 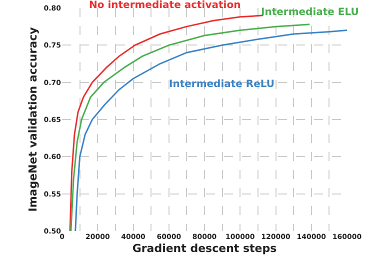 What do you see at coordinates (165, 5) in the screenshot?
I see `series-label: No intermediate activation` at bounding box center [165, 5].